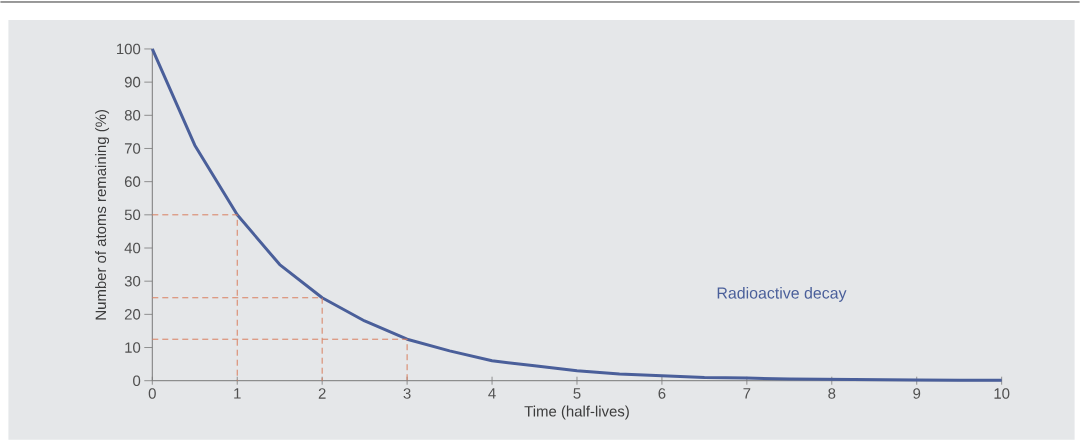 The width and height of the screenshot is (1080, 443). Describe the element at coordinates (132, 182) in the screenshot. I see `y-tick-label: 60` at that location.